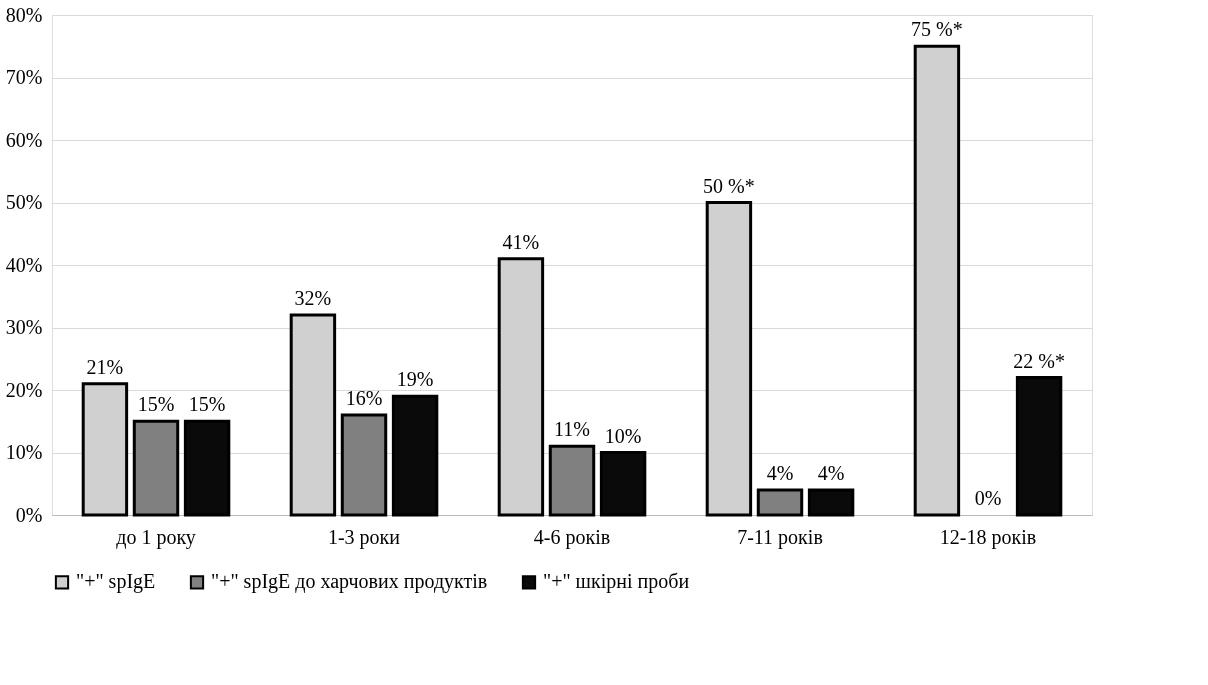 The width and height of the screenshot is (1208, 685). What do you see at coordinates (24, 202) in the screenshot?
I see `y-tick-label: 50%` at bounding box center [24, 202].